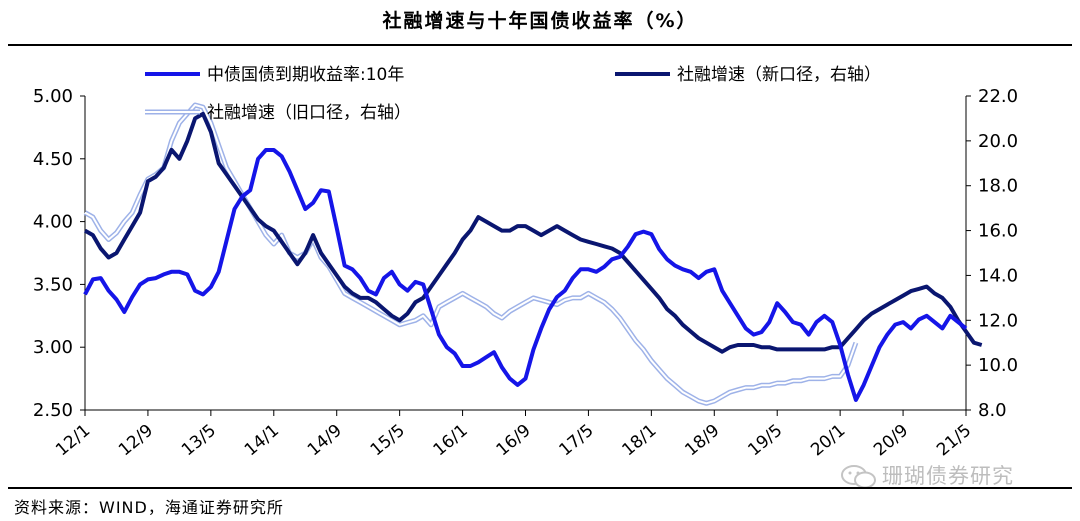 Image resolution: width=1080 pixels, height=521 pixels. I want to click on x-tick-label: 12/1, so click(73, 441).